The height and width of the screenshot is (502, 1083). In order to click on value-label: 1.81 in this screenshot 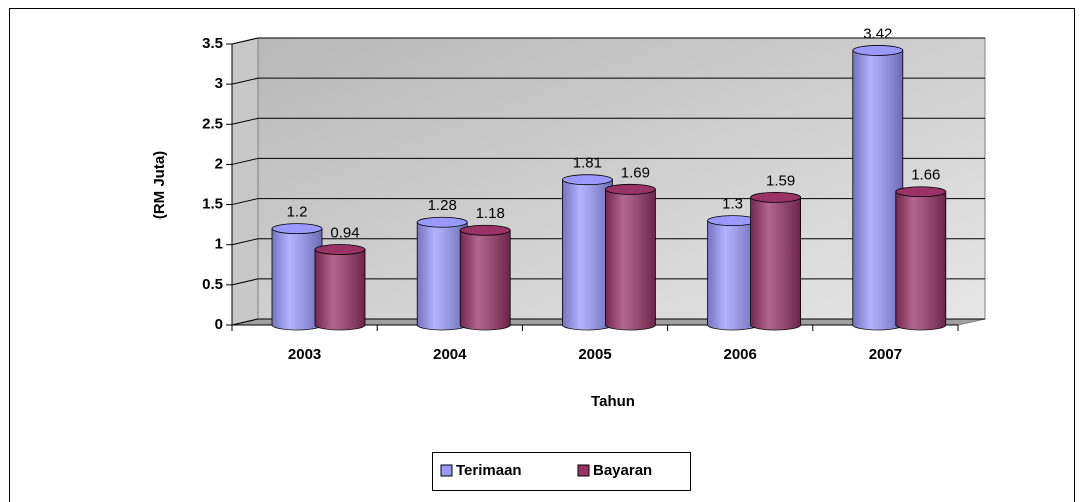, I will do `click(587, 163)`.